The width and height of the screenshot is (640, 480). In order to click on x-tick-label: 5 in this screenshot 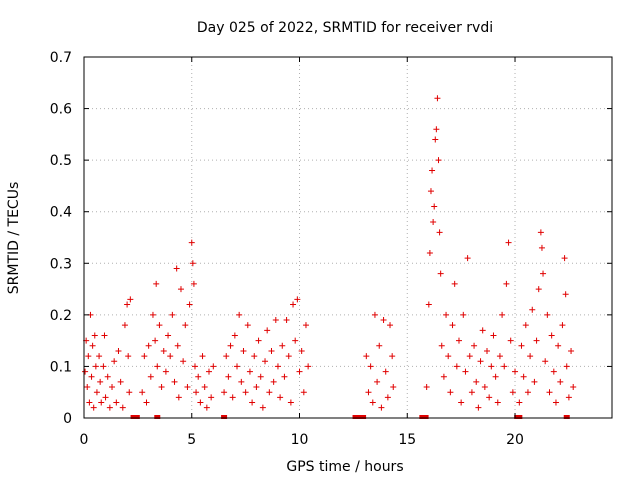, I will do `click(191, 440)`.